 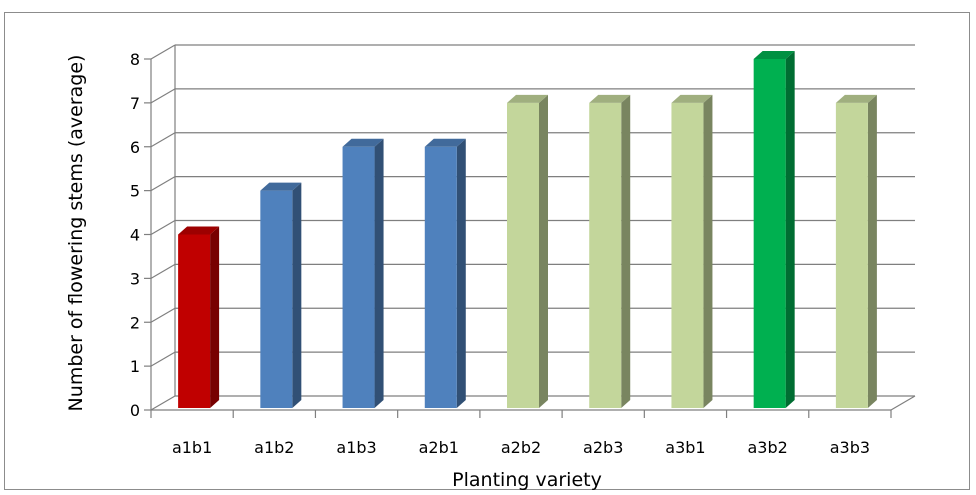 I want to click on y-tick-labels: 0 1 2 3 4 5 6 7 8, so click(x=135, y=235).